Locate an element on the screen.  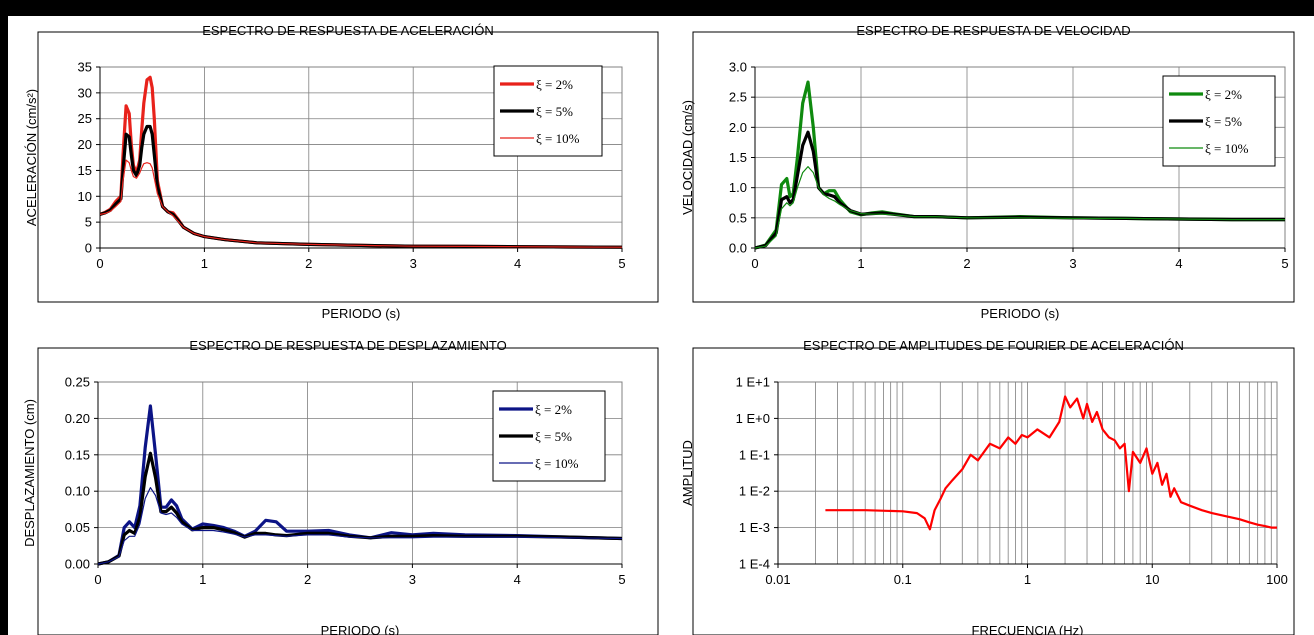
y-axis-label: AMPLITUD is located at coordinates (687, 473).